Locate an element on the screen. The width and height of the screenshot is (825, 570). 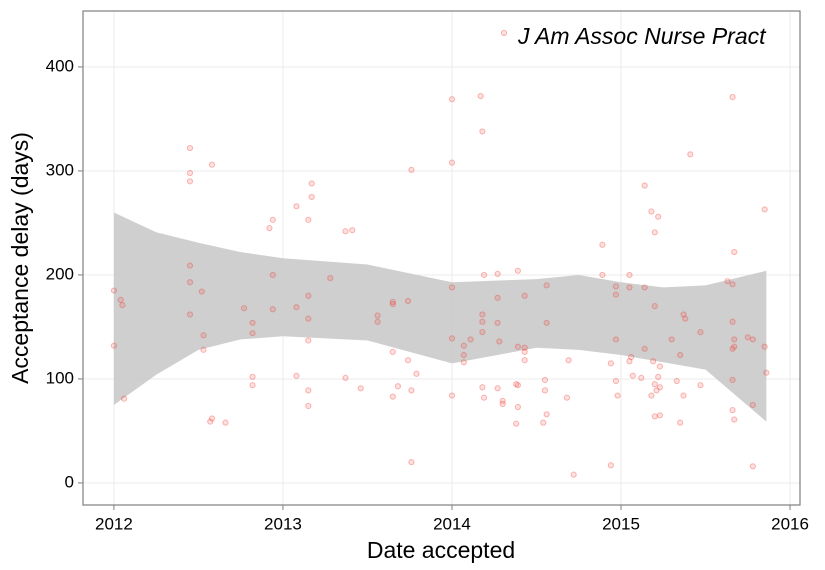
x-tick-label: 2016 is located at coordinates (790, 523).